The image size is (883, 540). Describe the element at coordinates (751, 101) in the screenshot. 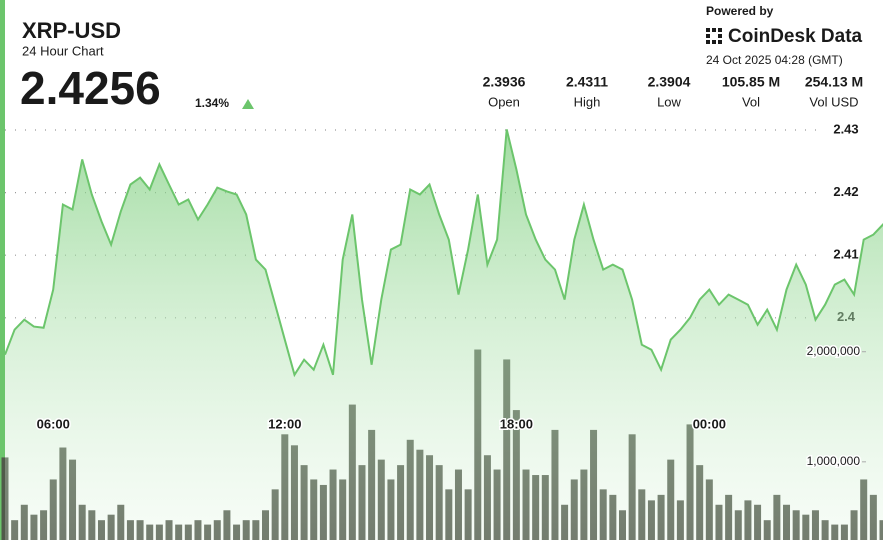

I see `stat-label: Vol` at that location.